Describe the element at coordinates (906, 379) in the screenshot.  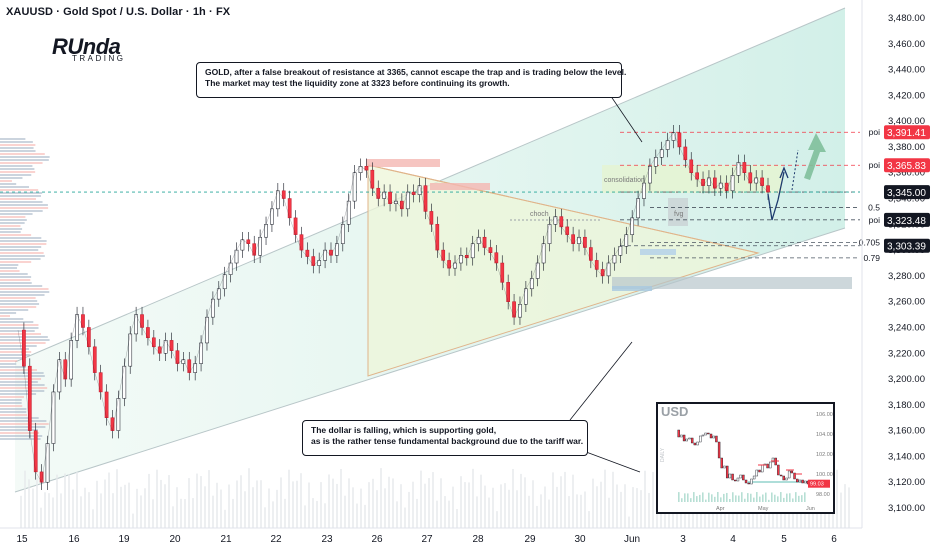
I see `y-tick-label: 3,200.00` at that location.